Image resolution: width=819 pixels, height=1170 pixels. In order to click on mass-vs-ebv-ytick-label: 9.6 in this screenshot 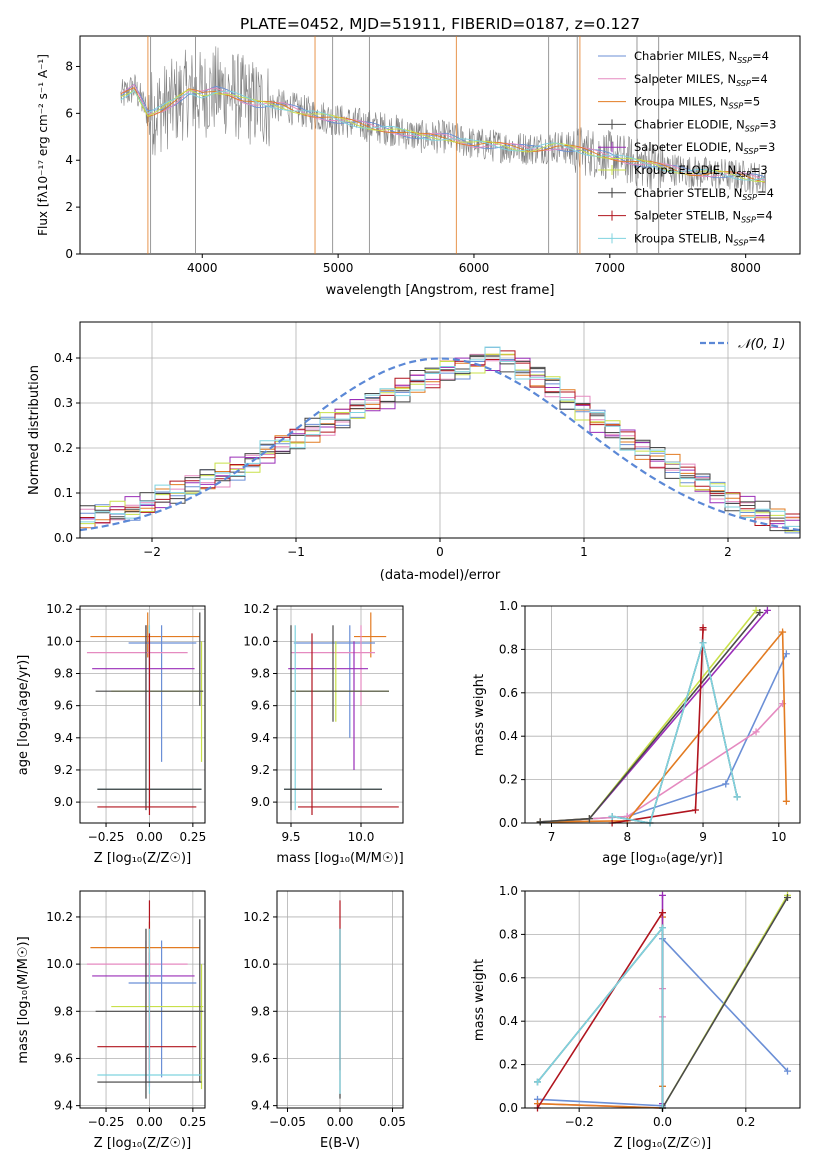, I will do `click(260, 1058)`.